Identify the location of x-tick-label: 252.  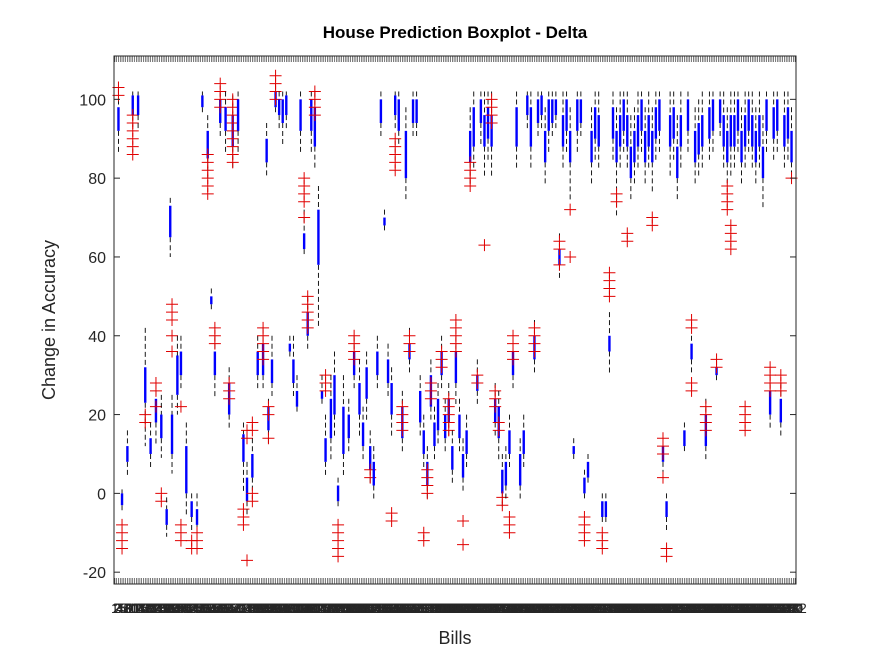
(563, 608).